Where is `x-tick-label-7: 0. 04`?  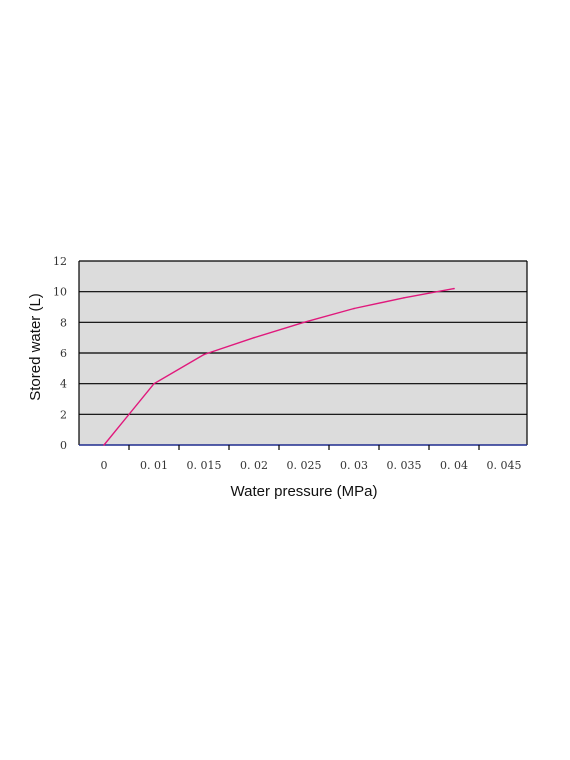 x-tick-label-7: 0. 04 is located at coordinates (454, 465).